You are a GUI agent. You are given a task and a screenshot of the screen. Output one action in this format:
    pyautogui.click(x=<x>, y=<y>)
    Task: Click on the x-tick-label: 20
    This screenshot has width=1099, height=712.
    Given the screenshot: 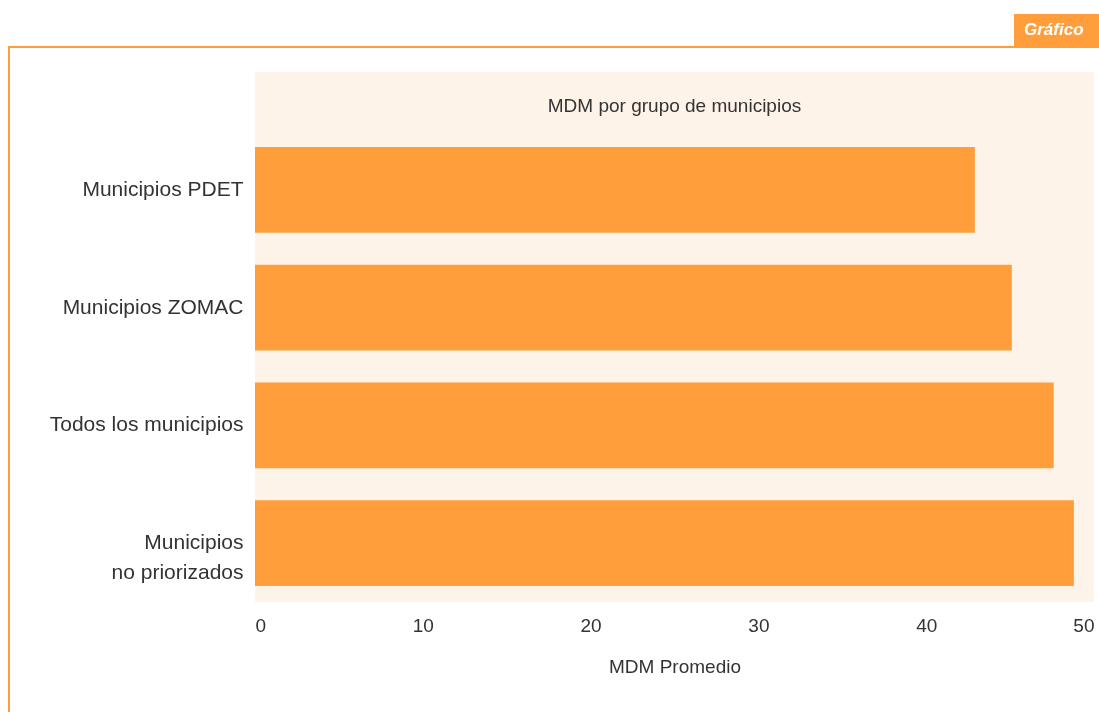 What is the action you would take?
    pyautogui.click(x=591, y=625)
    